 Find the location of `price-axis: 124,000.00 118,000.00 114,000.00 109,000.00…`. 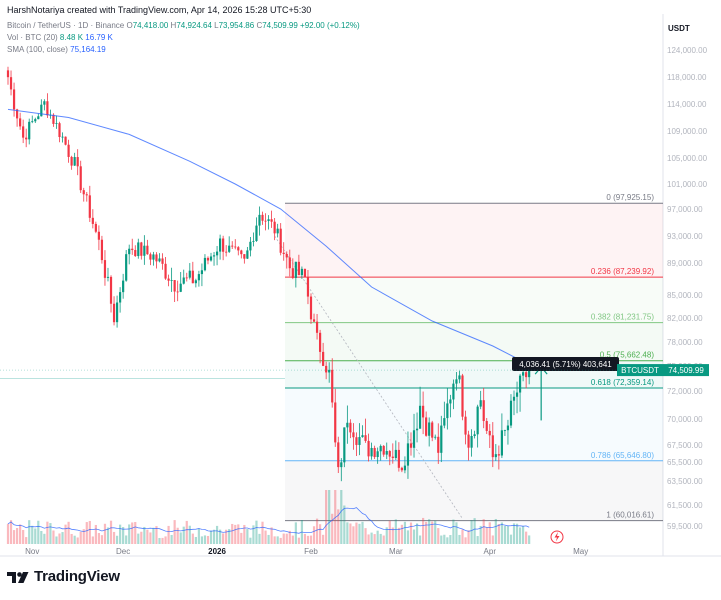

price-axis: 124,000.00 118,000.00 114,000.00 109,000.00… is located at coordinates (687, 288).